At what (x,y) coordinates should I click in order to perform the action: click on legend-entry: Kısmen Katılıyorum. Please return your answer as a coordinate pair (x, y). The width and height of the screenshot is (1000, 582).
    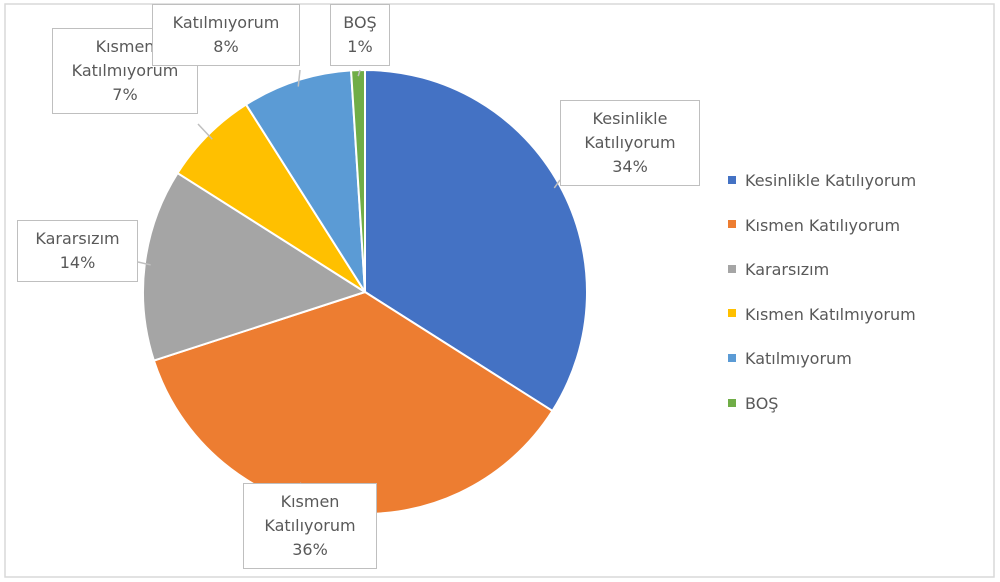
    Looking at the image, I should click on (814, 226).